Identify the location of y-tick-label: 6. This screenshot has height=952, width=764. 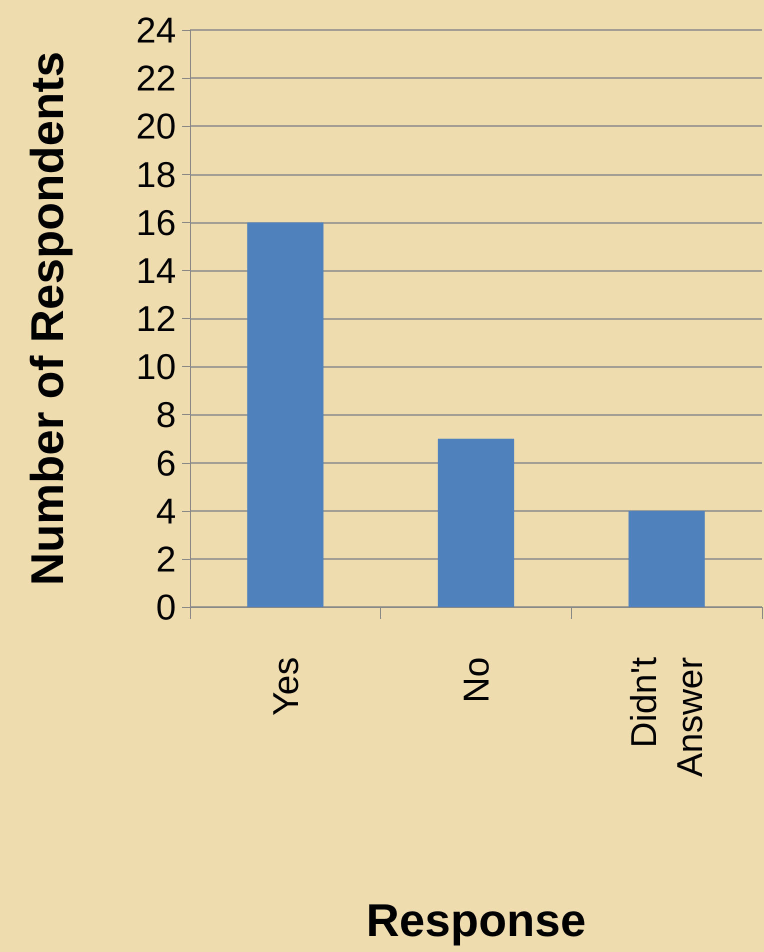
(166, 463).